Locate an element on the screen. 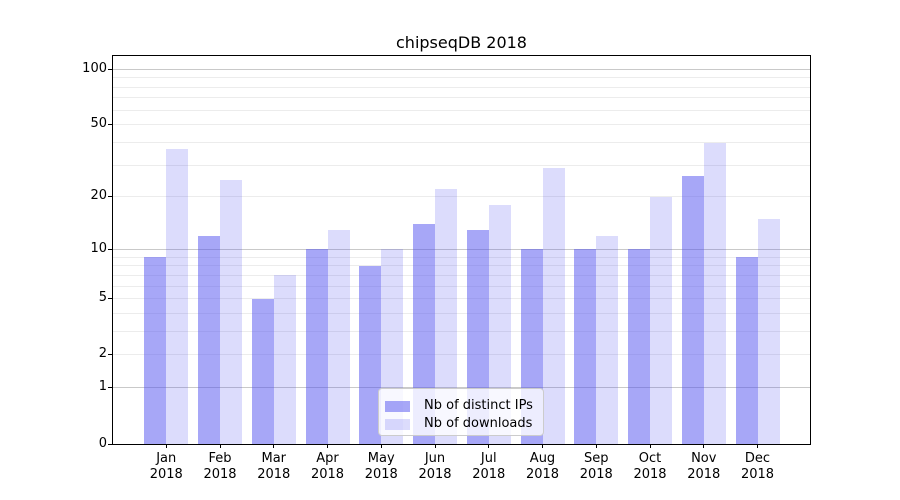  bar-downloads-mar is located at coordinates (284, 359).